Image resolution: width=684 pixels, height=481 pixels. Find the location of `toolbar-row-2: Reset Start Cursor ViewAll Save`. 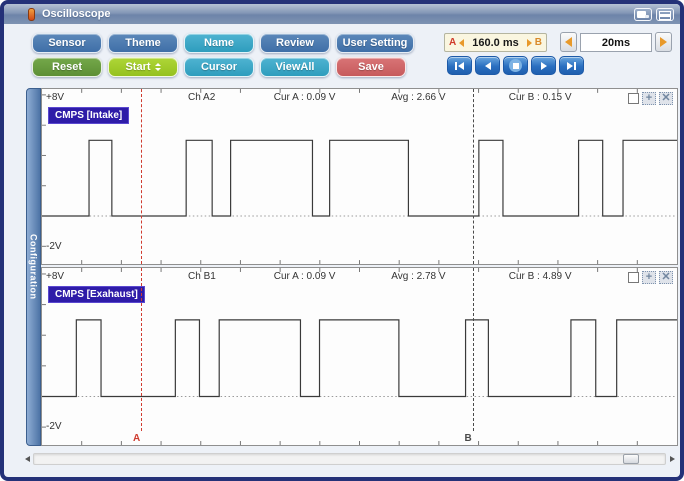

toolbar-row-2: Reset Start Cursor ViewAll Save is located at coordinates (219, 67).